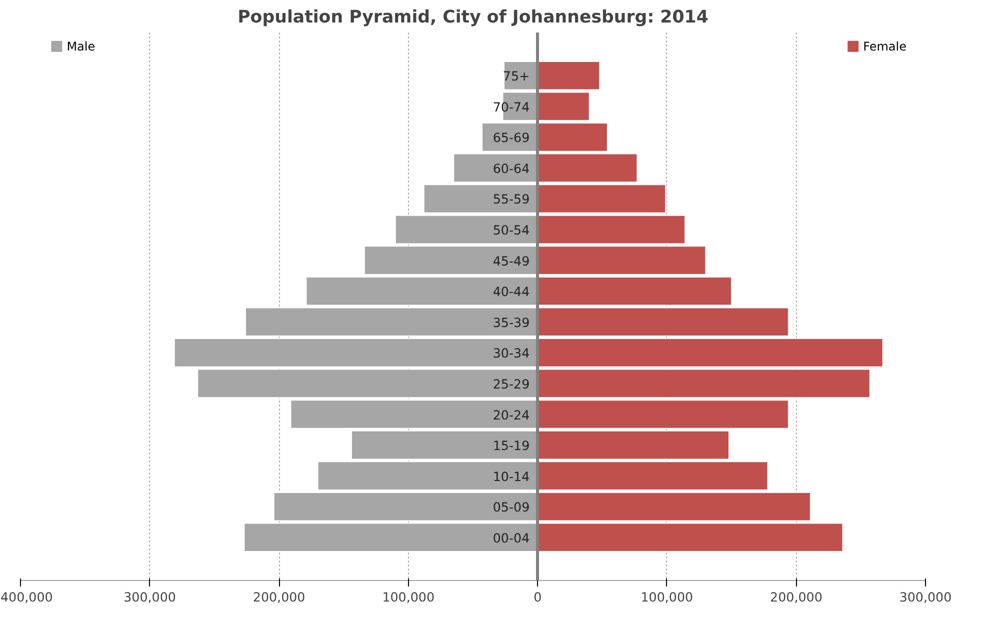 This screenshot has width=981, height=628. Describe the element at coordinates (538, 597) in the screenshot. I see `x-tick-label: 0` at that location.